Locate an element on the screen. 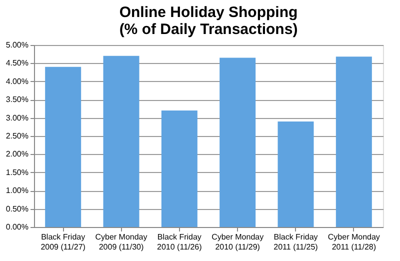 This screenshot has height=261, width=400. y-tick-label: 0.50% is located at coordinates (17, 209).